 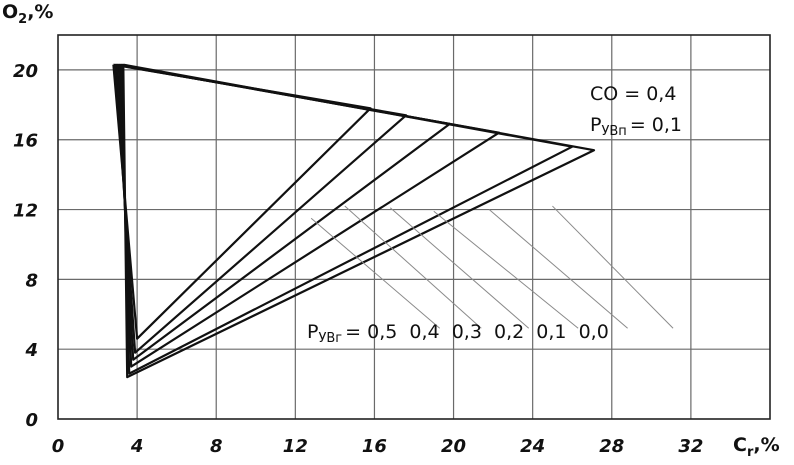 I want to click on y-tick-label: 4, so click(x=31, y=350).